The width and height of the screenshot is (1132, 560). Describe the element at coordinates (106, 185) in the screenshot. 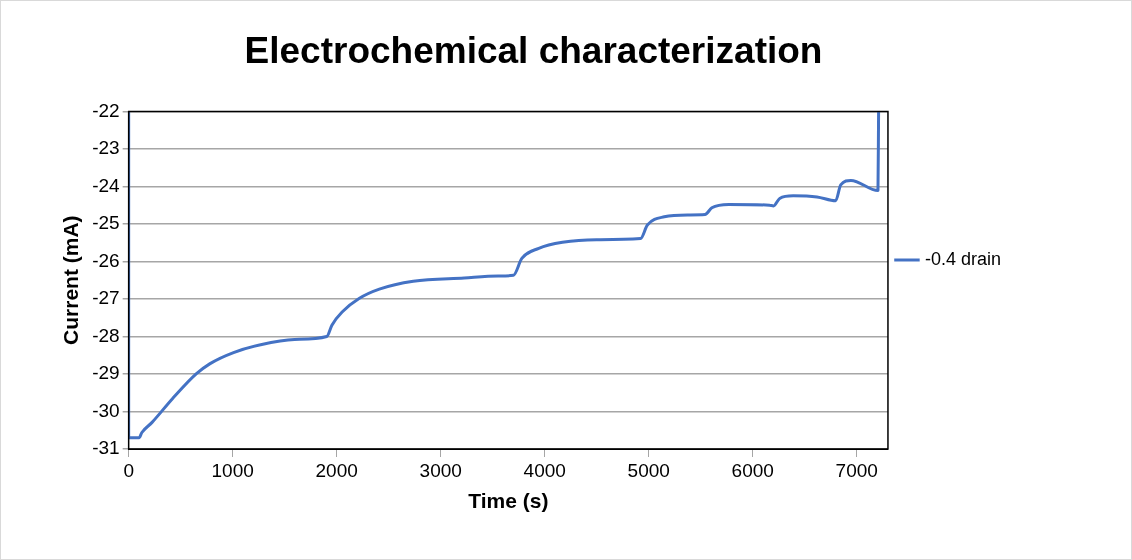

I see `y-tick-label: -24` at that location.